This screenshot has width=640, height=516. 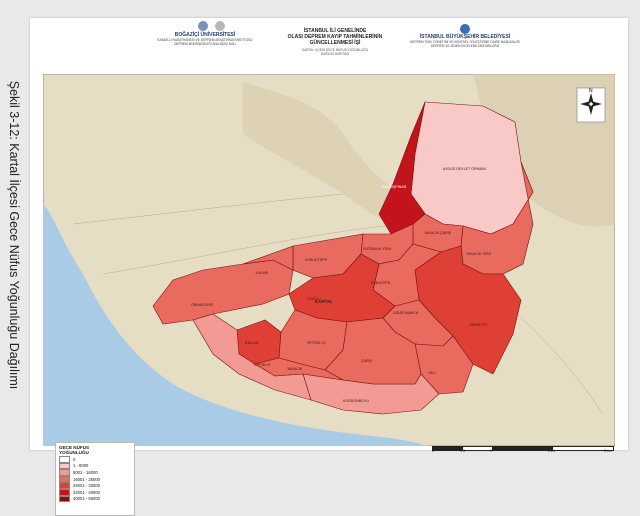 I want to click on scale-bar-label: 3 km, so click(x=608, y=451).